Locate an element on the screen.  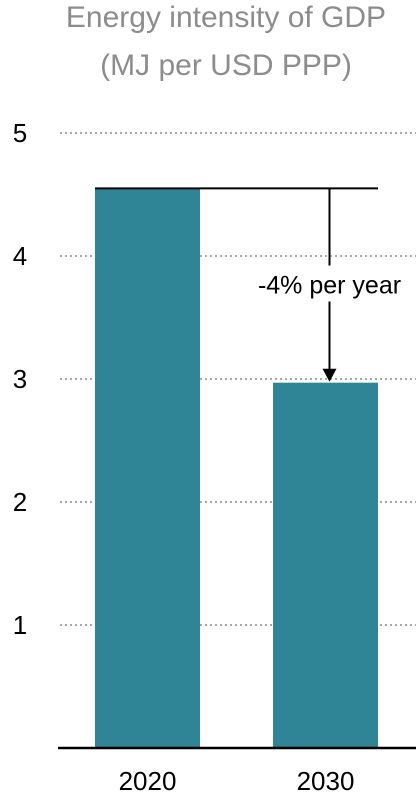
x-tick-label: 2030 is located at coordinates (326, 781).